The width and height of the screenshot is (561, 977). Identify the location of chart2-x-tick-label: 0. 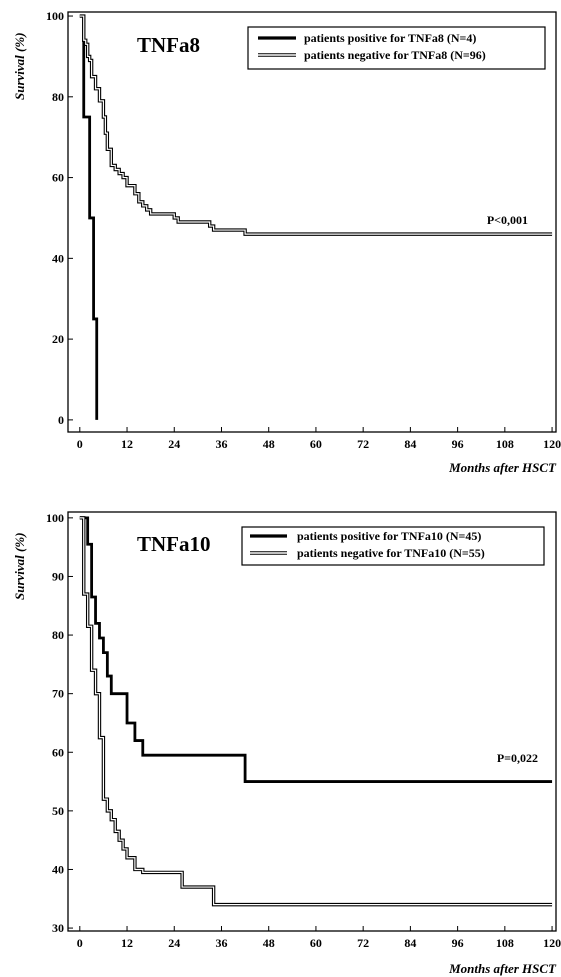
(80, 943).